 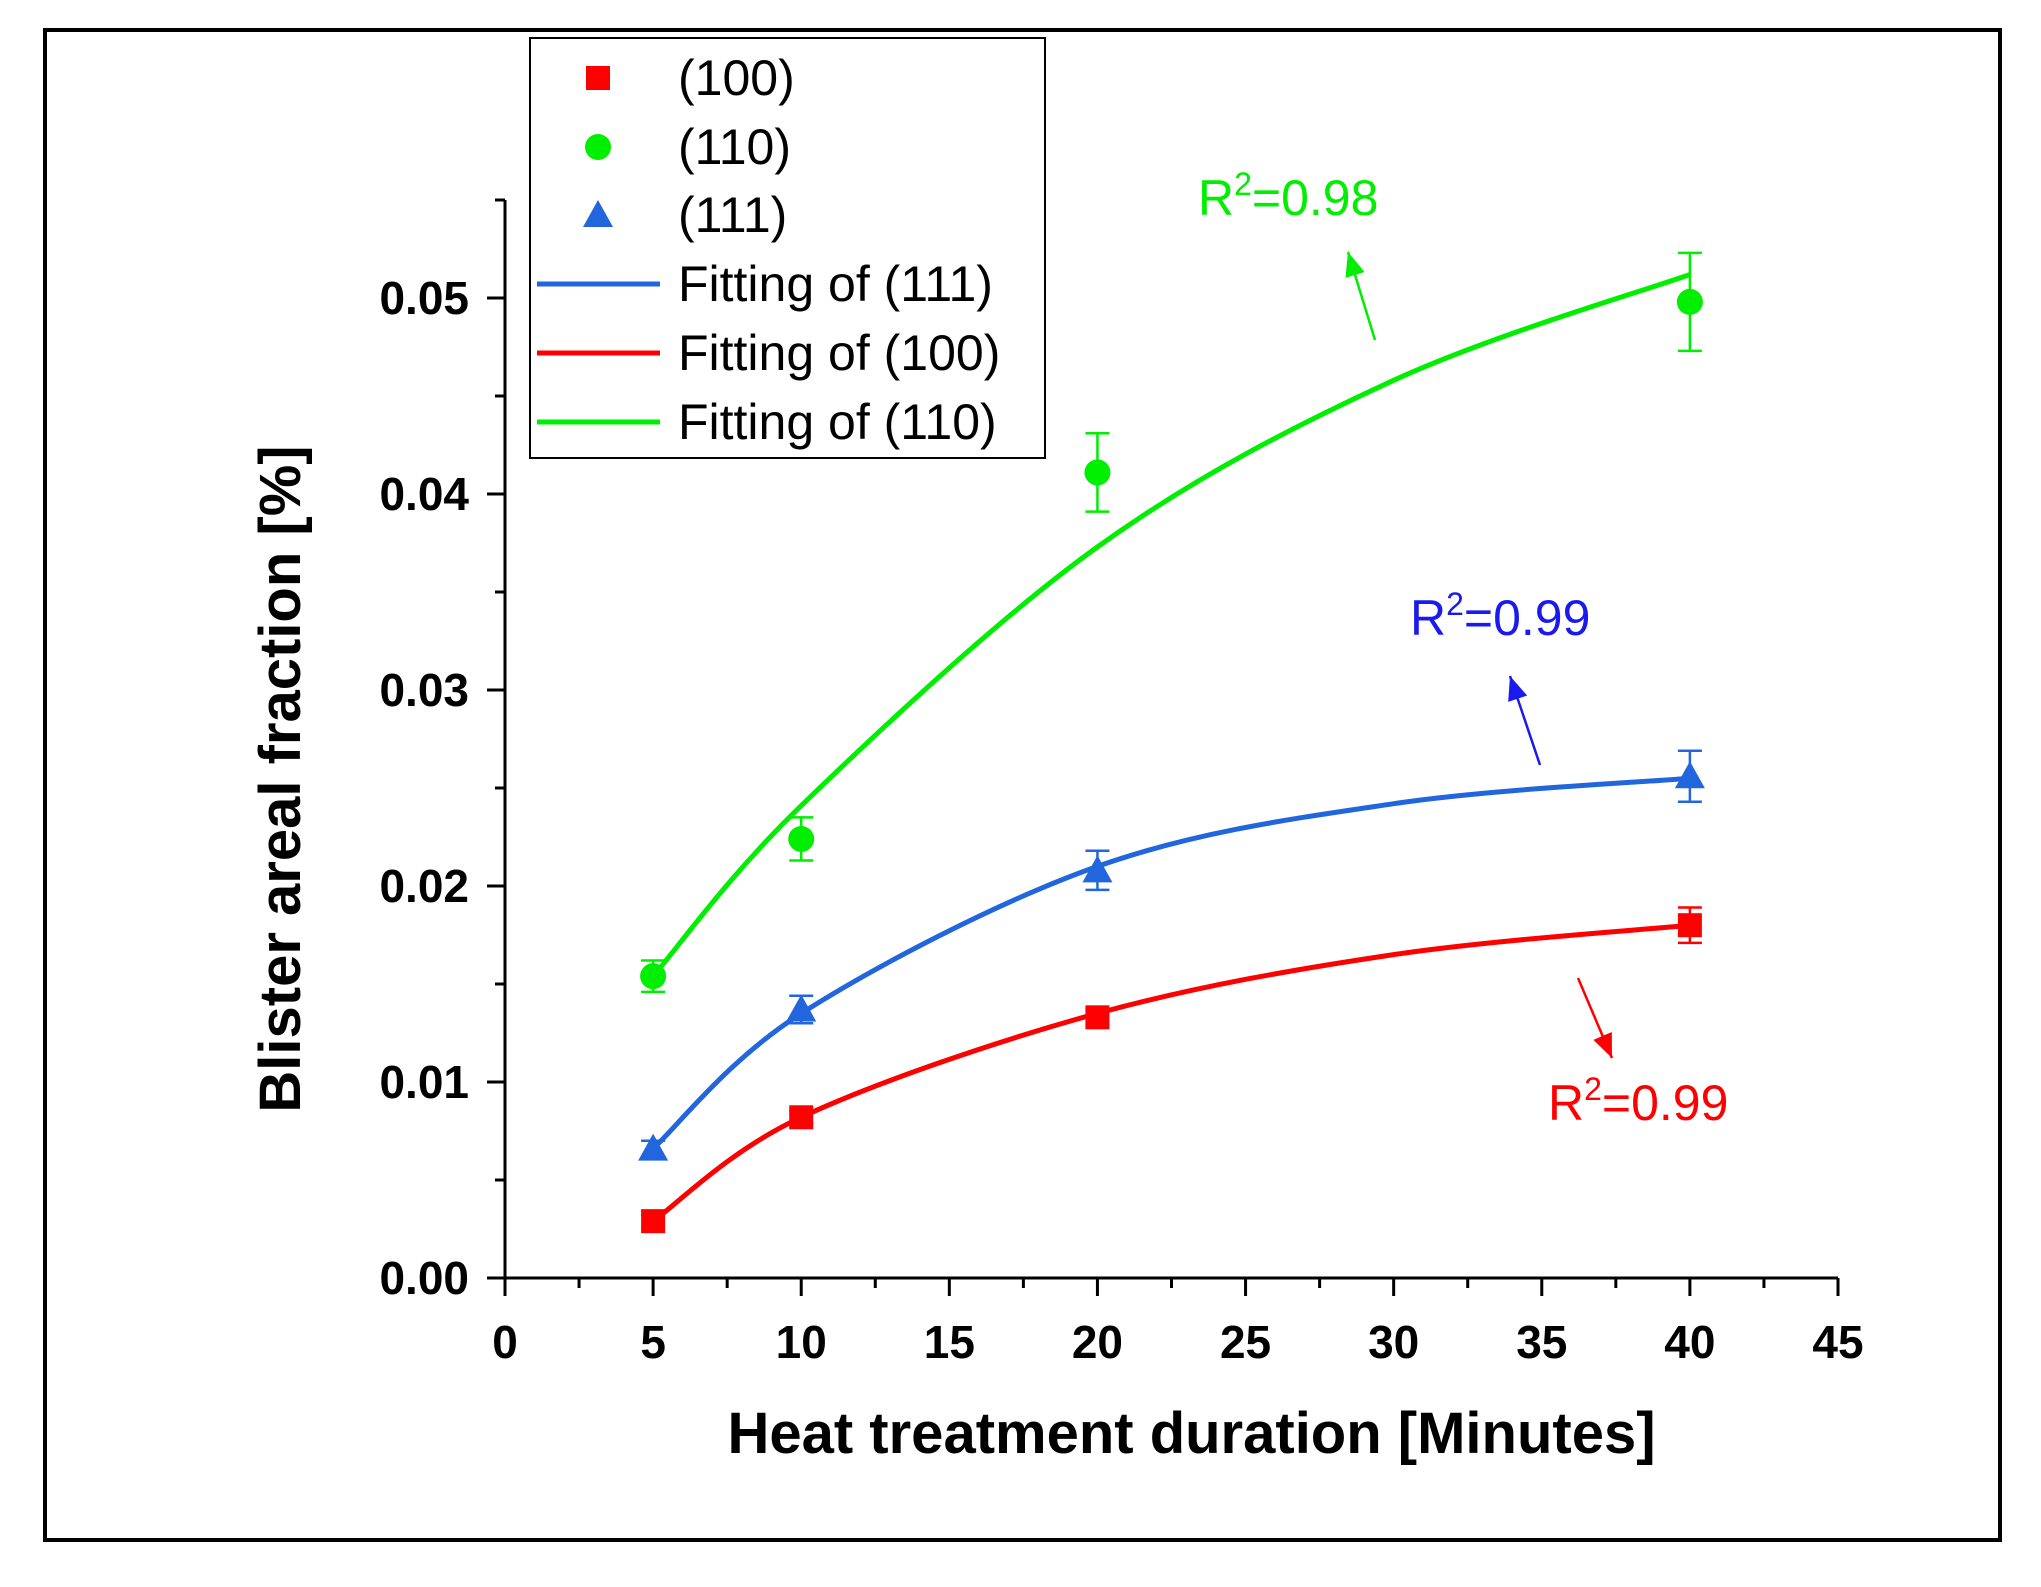 I want to click on x-tick-label: 5, so click(x=653, y=1342).